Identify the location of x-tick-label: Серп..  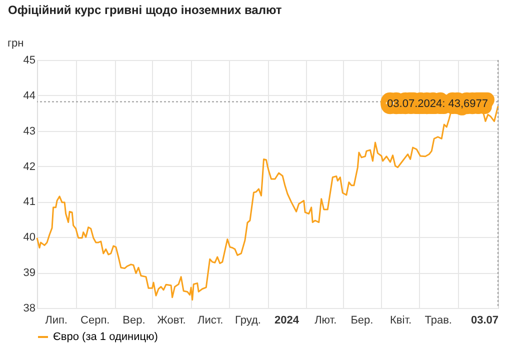
(95, 320).